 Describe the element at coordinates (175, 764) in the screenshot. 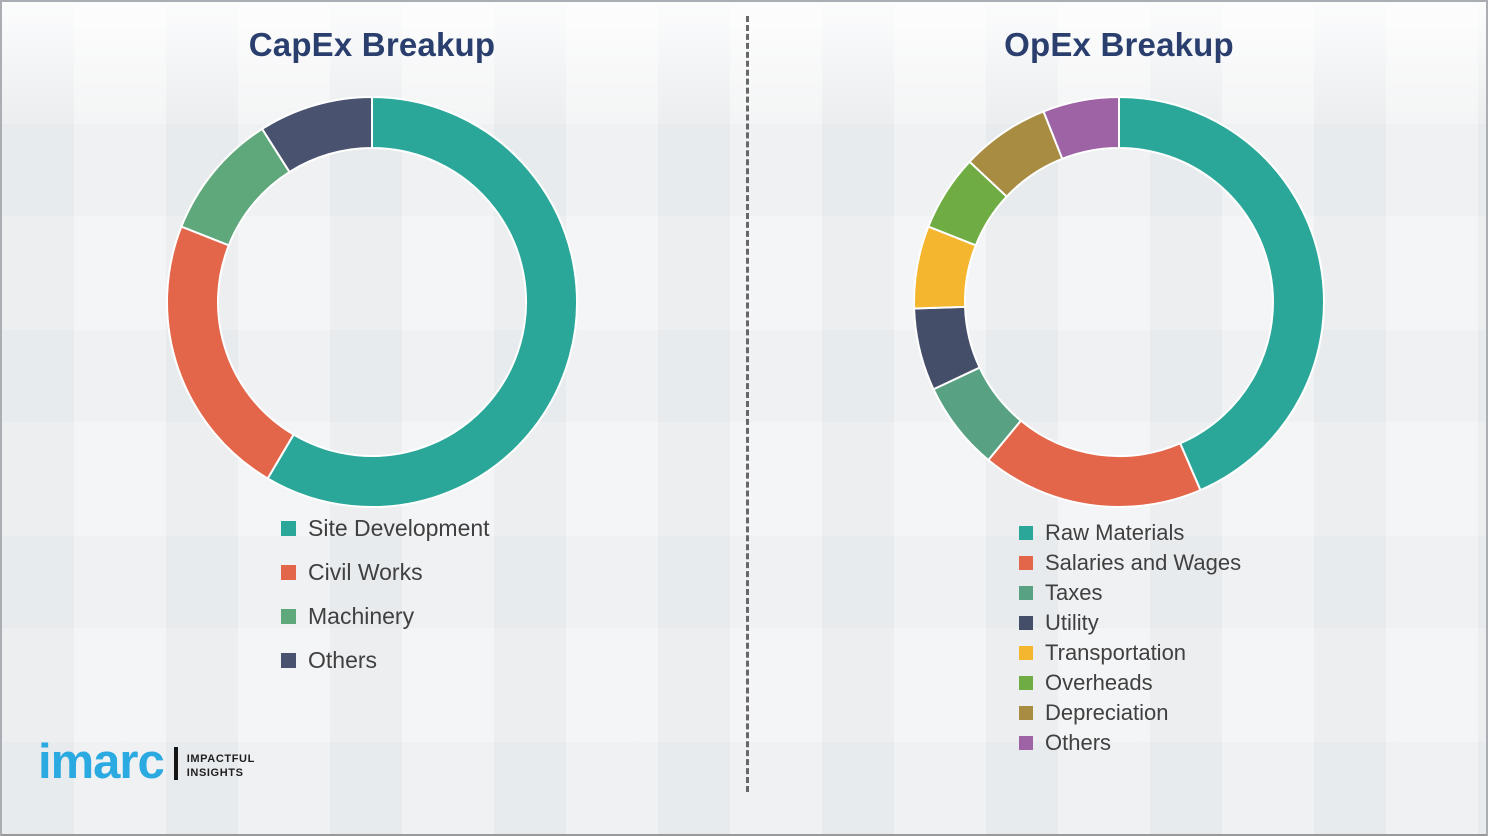

I see `logo-divider-bar` at that location.